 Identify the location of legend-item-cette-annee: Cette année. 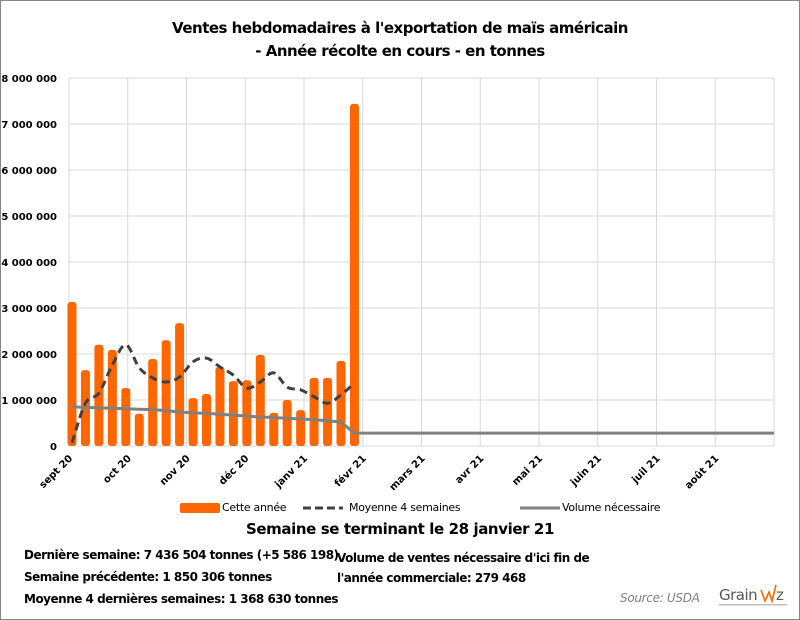
(233, 507).